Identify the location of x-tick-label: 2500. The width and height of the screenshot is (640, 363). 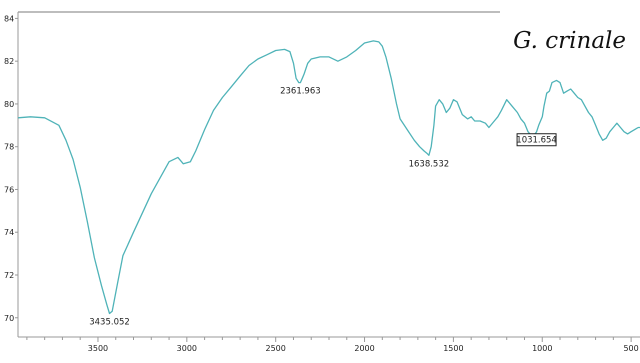
(276, 348).